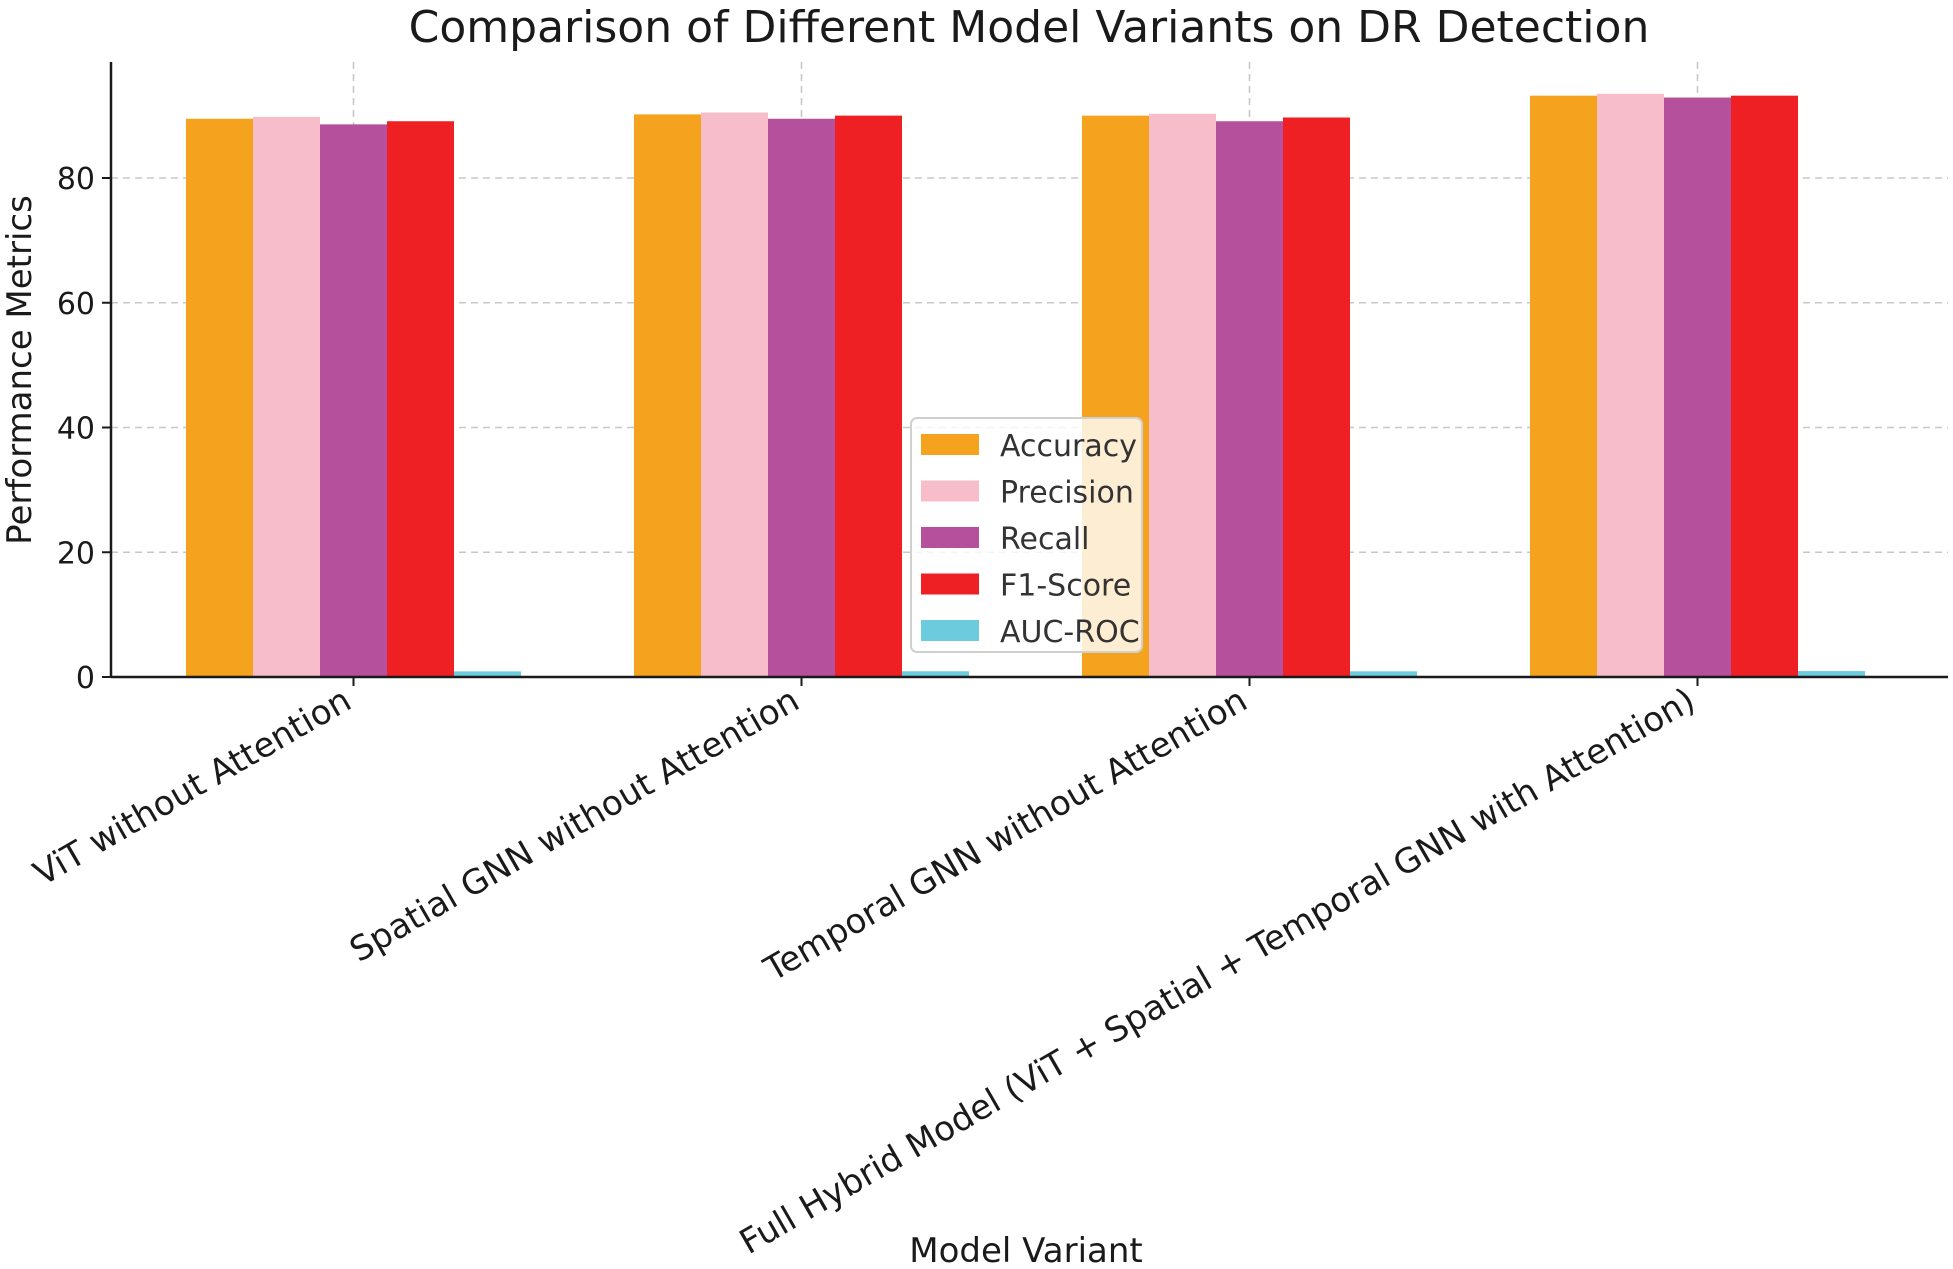 The image size is (1953, 1269). Describe the element at coordinates (1025, 1250) in the screenshot. I see `x-axis-label: Model Variant` at that location.